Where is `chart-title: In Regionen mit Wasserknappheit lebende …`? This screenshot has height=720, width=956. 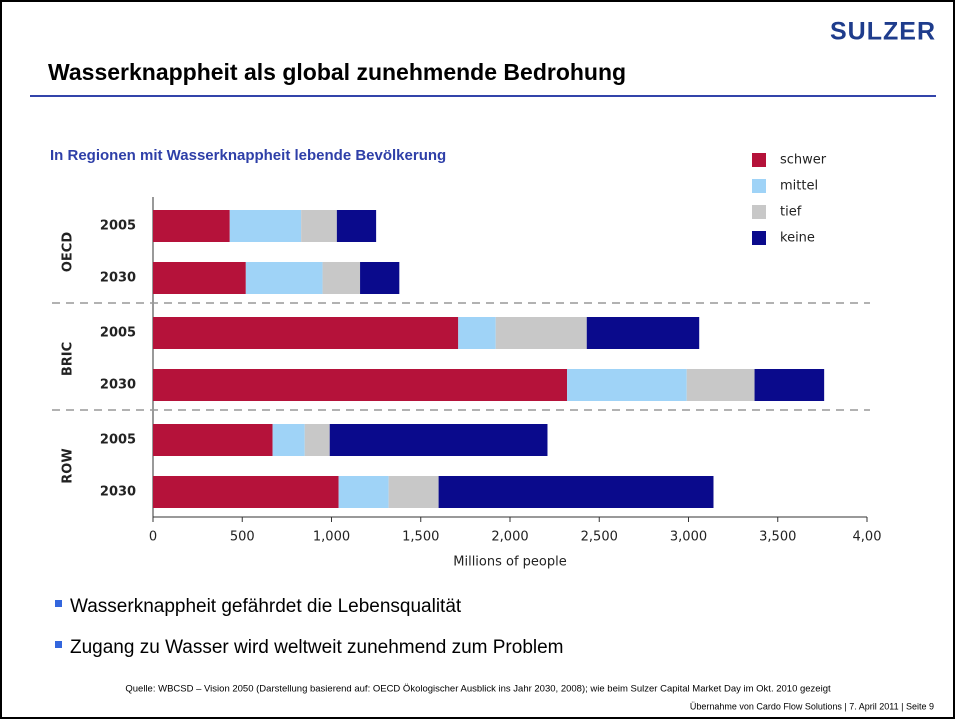 chart-title: In Regionen mit Wasserknappheit lebende … is located at coordinates (248, 155).